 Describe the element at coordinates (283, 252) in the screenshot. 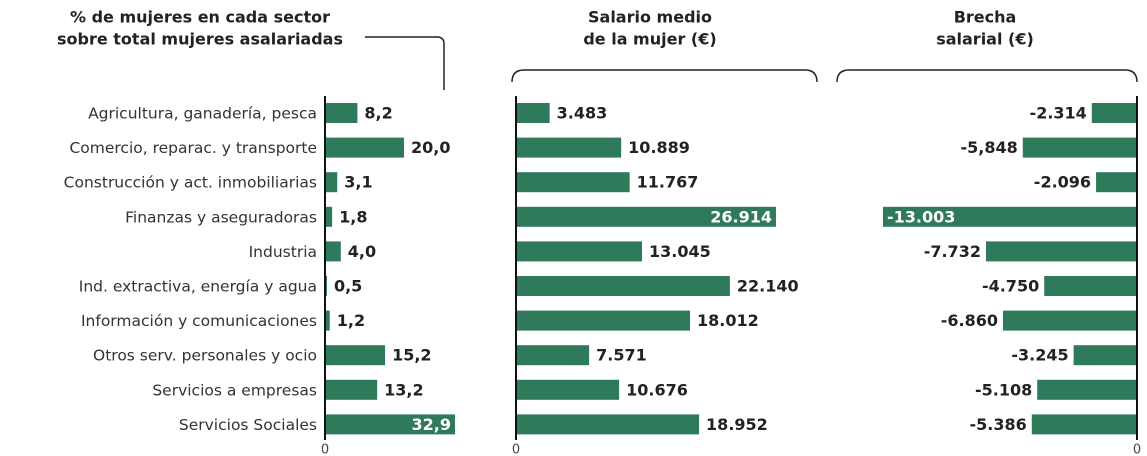

I see `category-label: Industria` at that location.